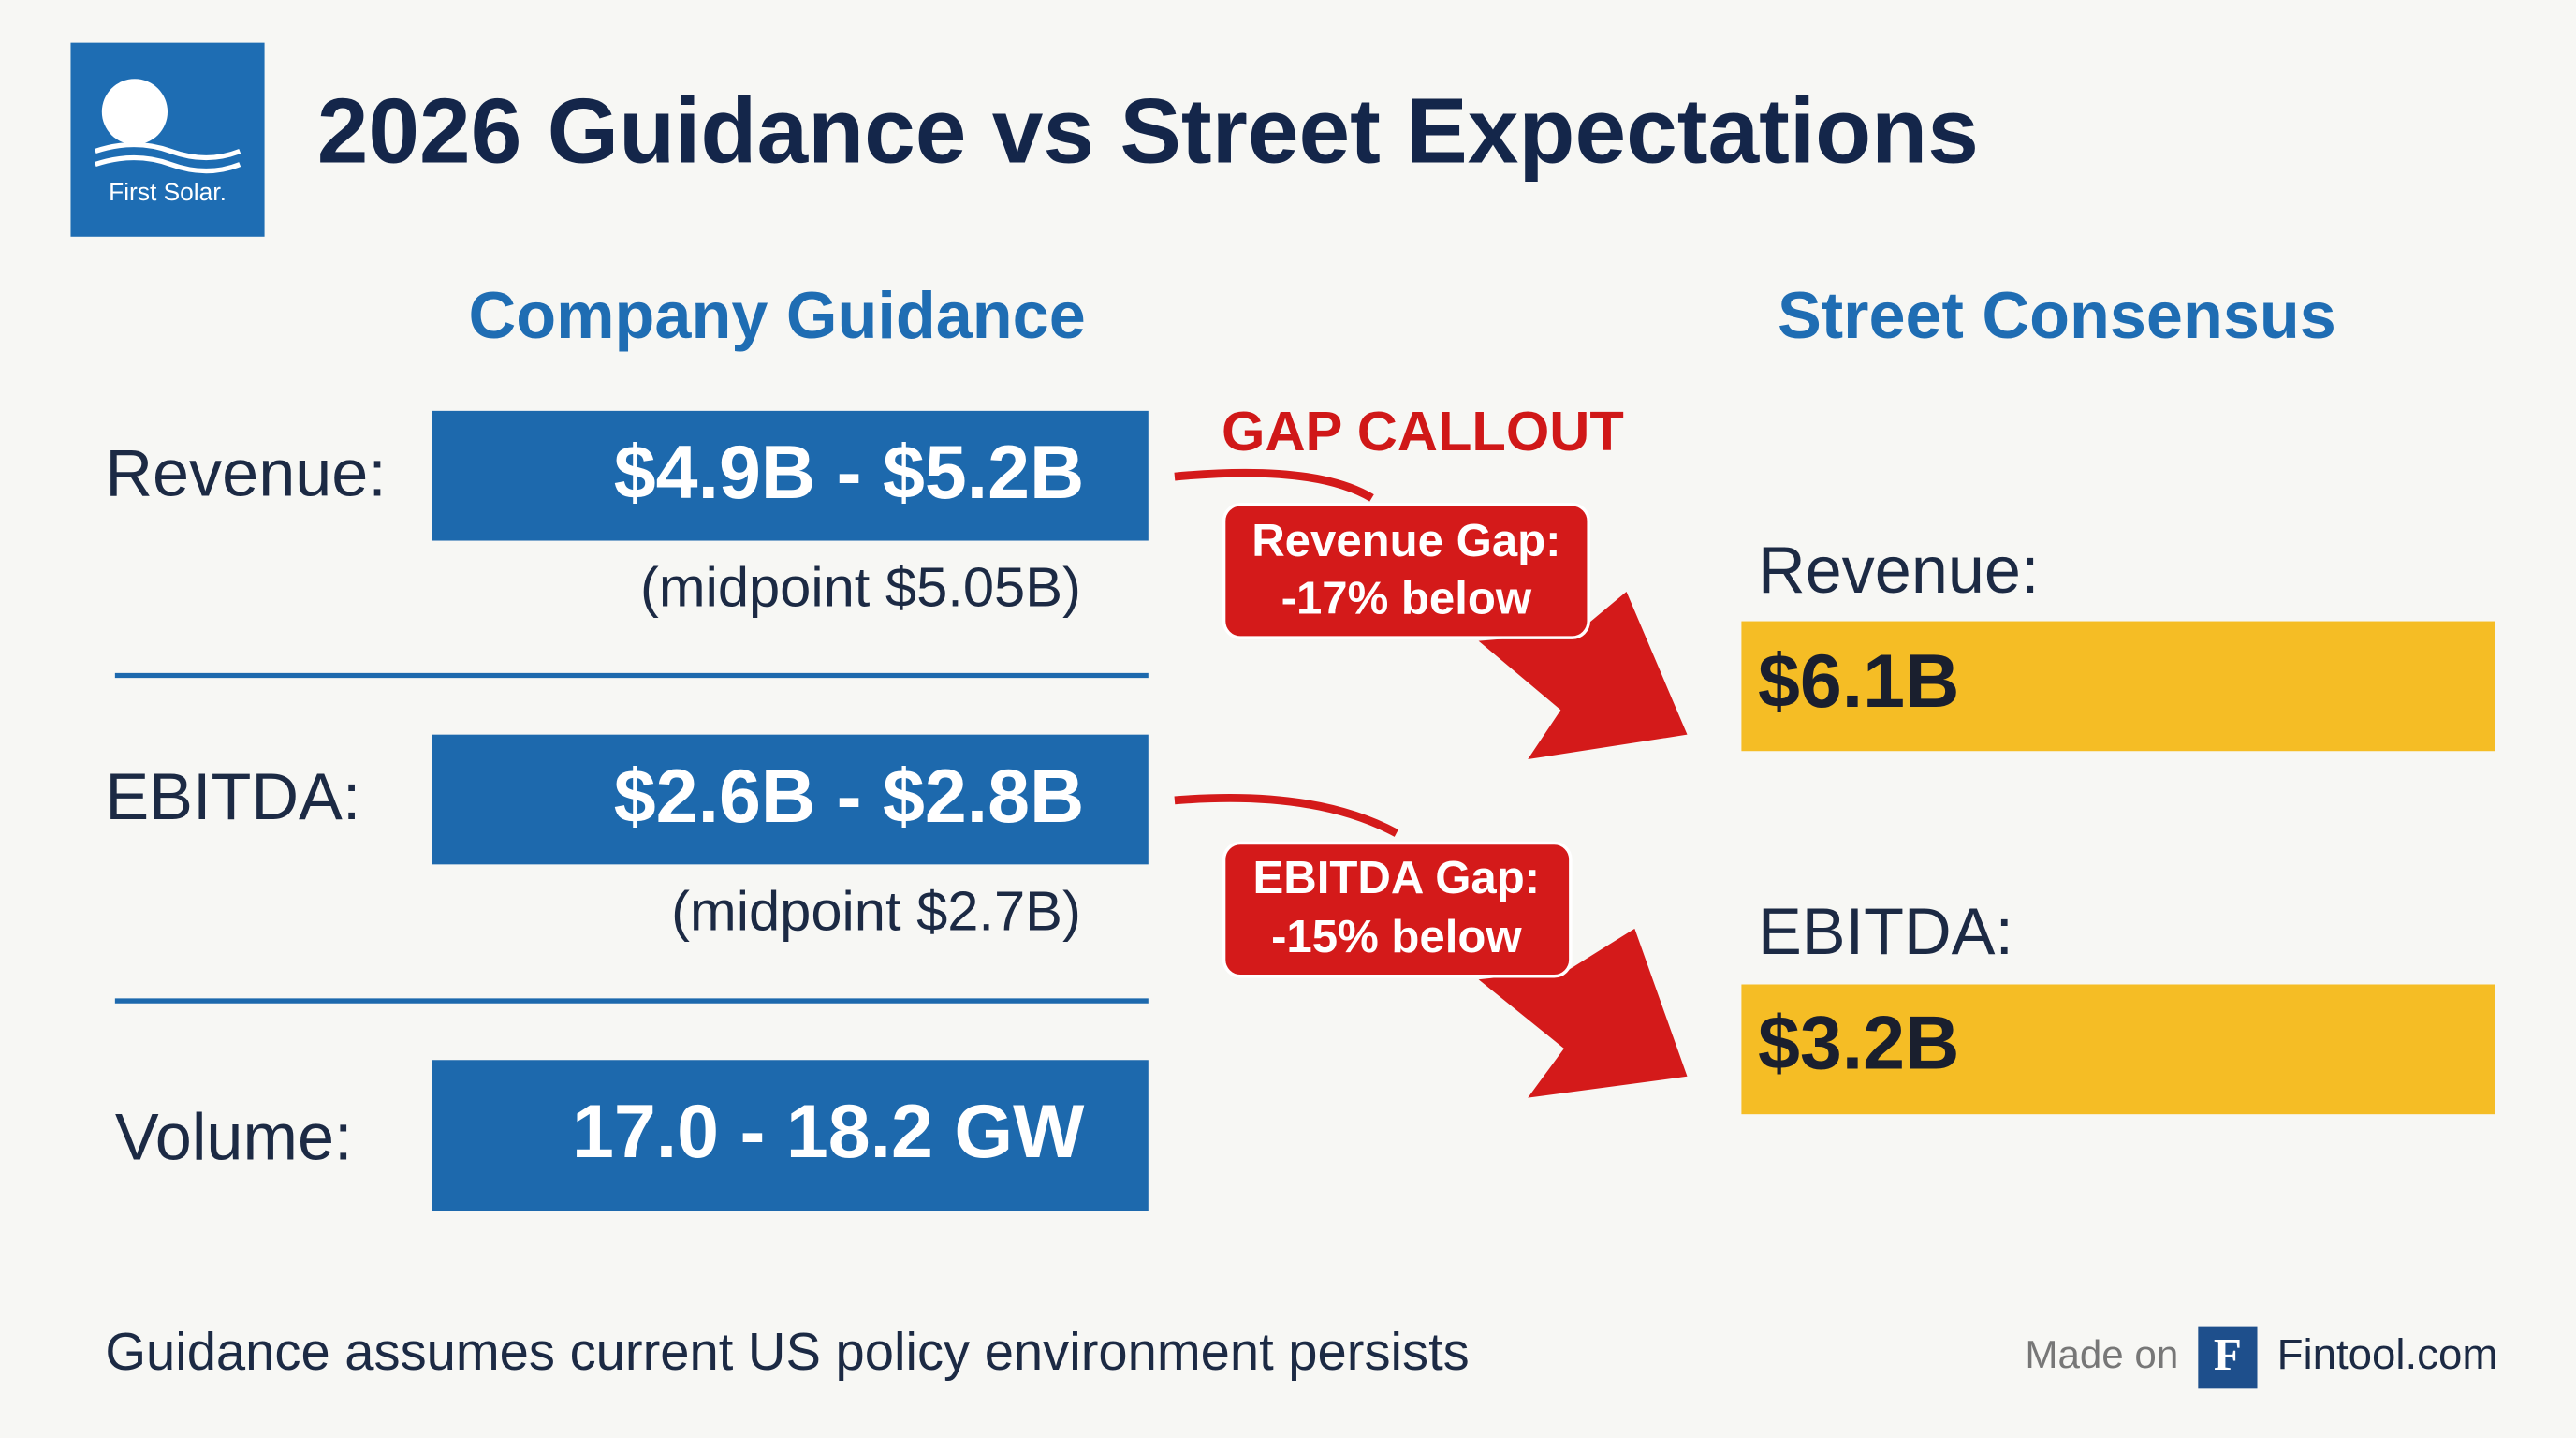  I want to click on logo-waves, so click(168, 157).